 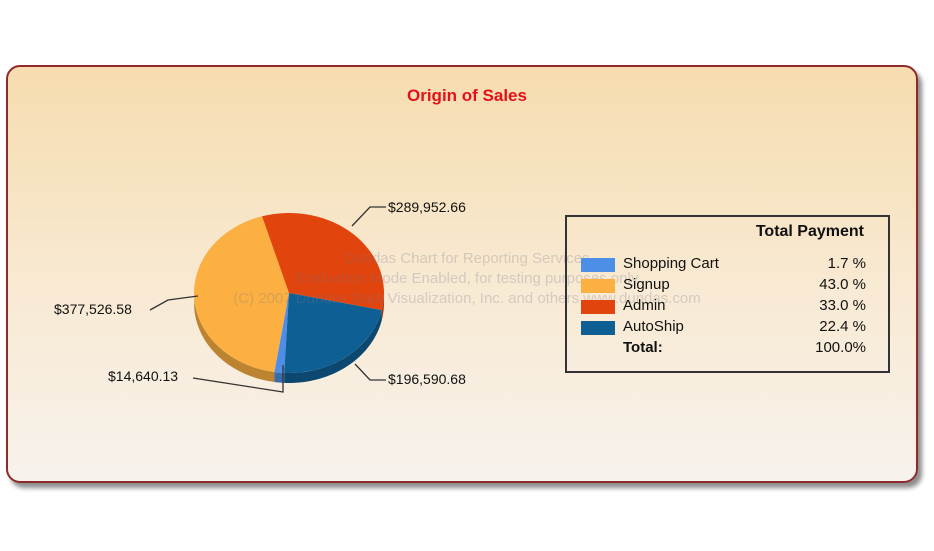 What do you see at coordinates (93, 309) in the screenshot?
I see `data-label-signup: $377,526.58` at bounding box center [93, 309].